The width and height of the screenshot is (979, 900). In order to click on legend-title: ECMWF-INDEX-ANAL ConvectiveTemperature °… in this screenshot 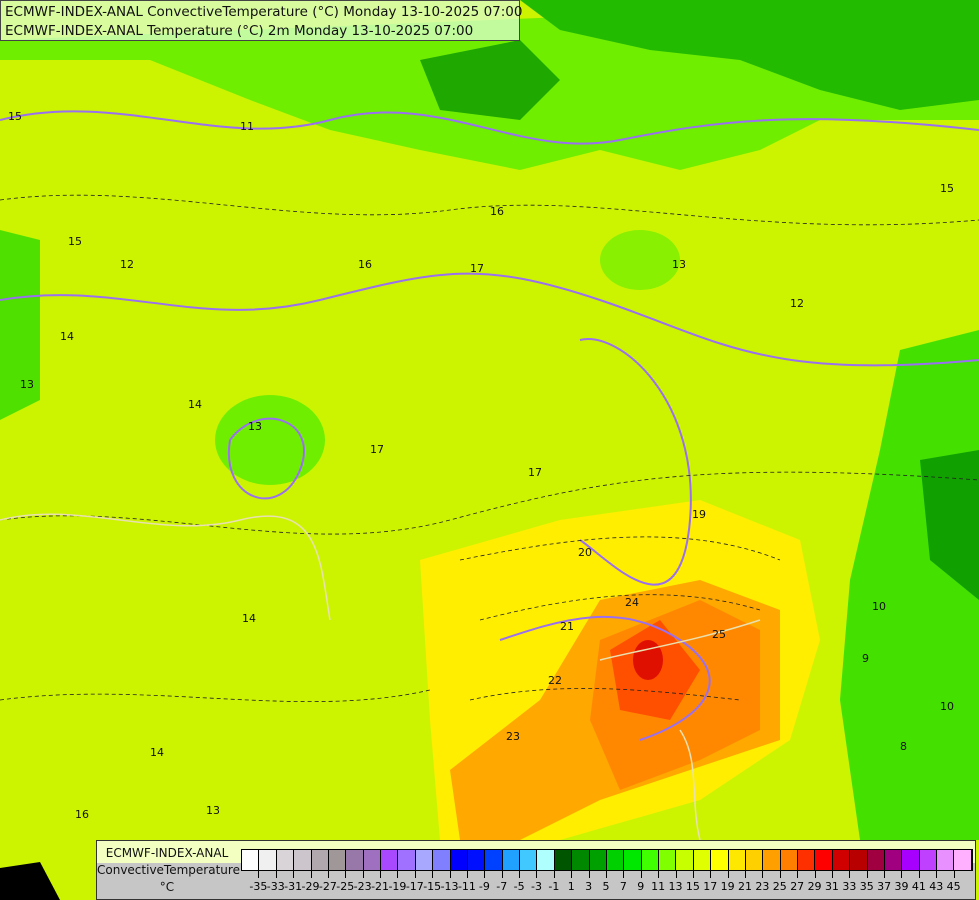, I will do `click(168, 870)`.